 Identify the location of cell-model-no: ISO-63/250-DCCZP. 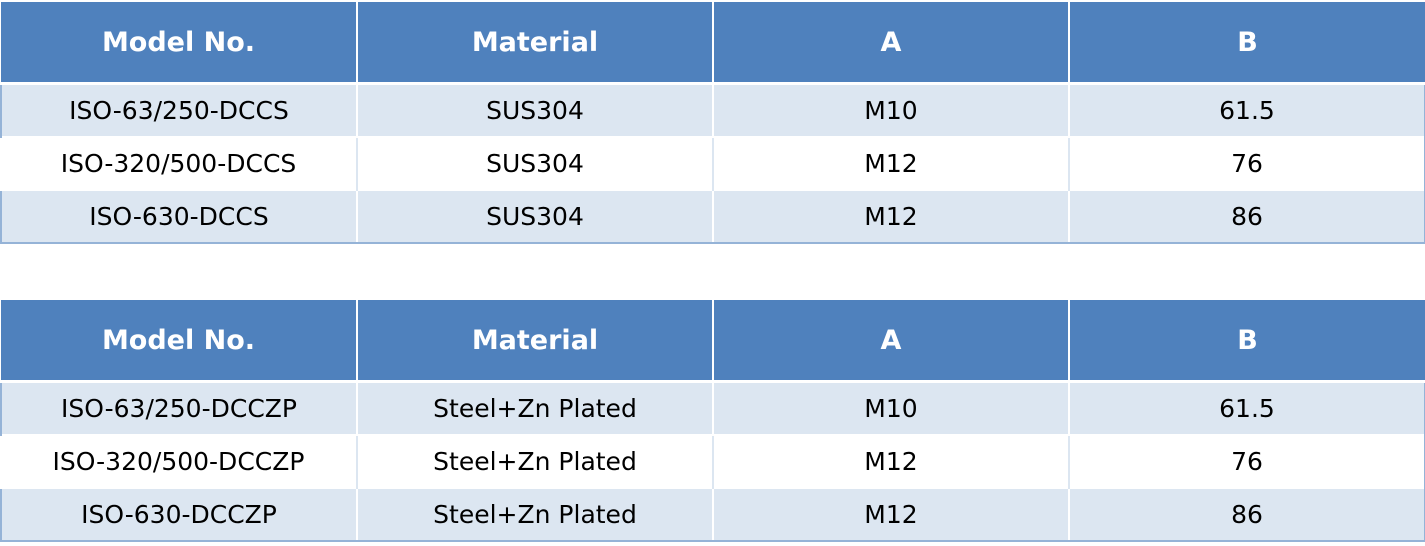
(178, 407).